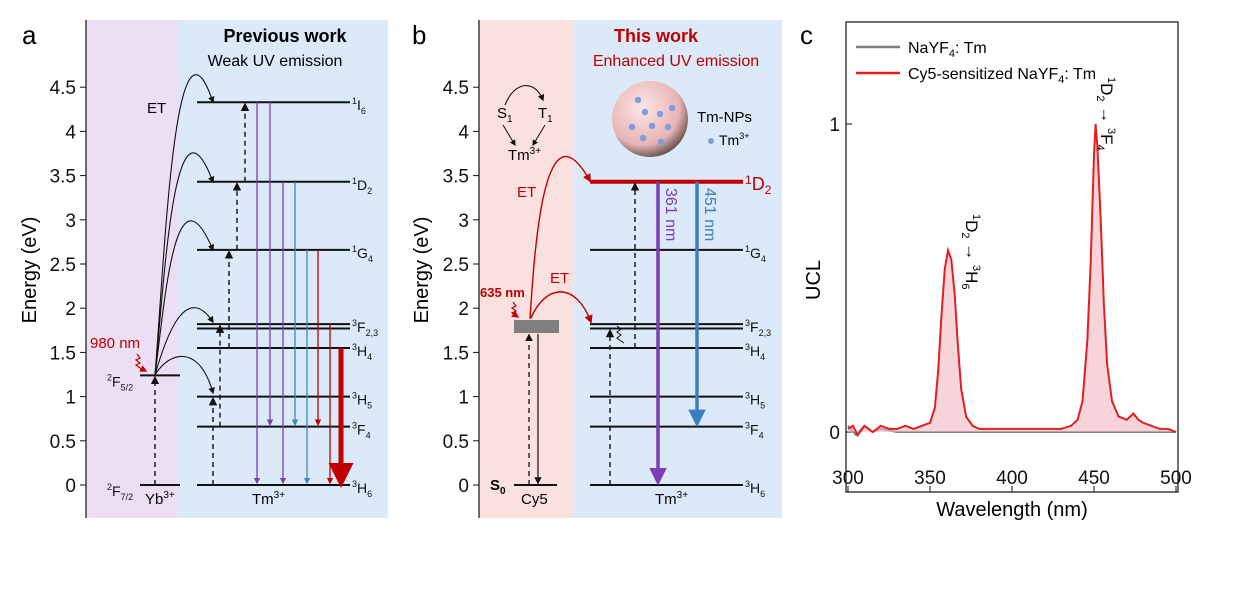 This screenshot has height=613, width=1253. I want to click on level-label: 2F5/2, so click(120, 382).